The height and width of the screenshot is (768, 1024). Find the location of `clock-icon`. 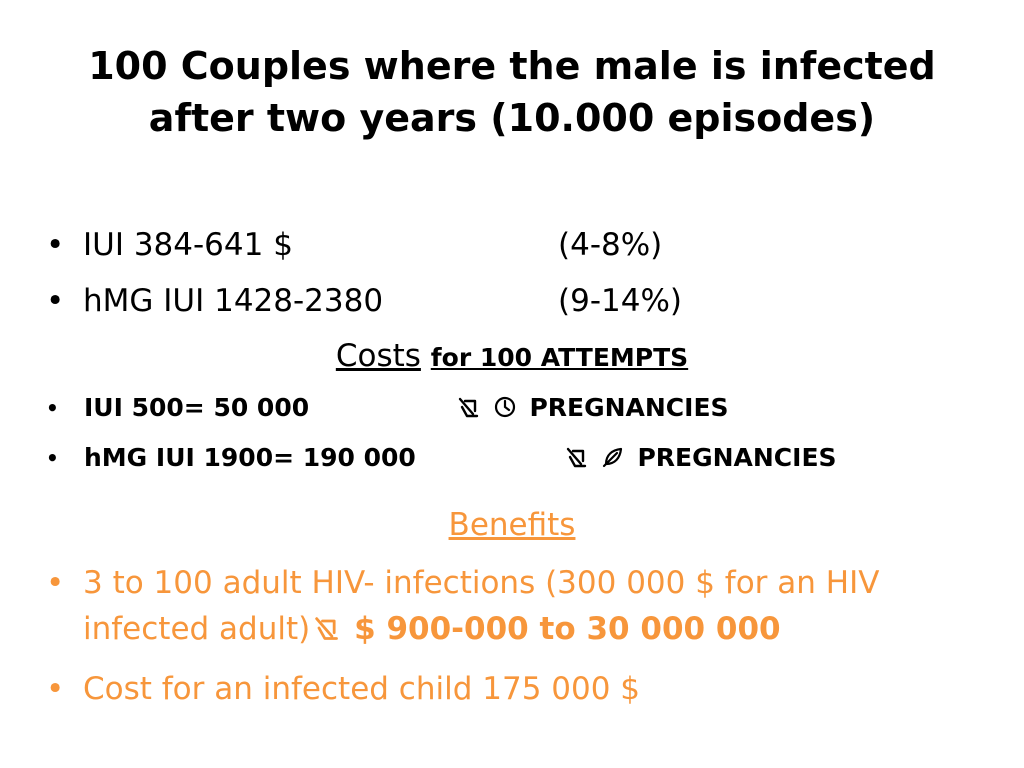

clock-icon is located at coordinates (505, 407).